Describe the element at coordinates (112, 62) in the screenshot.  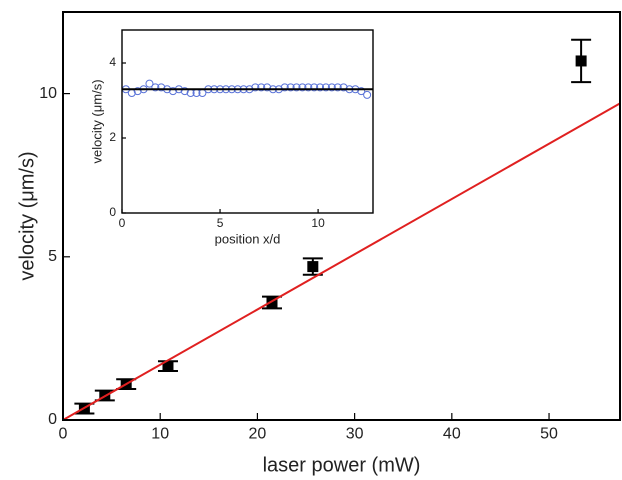
I see `y-tick-label: 4` at that location.